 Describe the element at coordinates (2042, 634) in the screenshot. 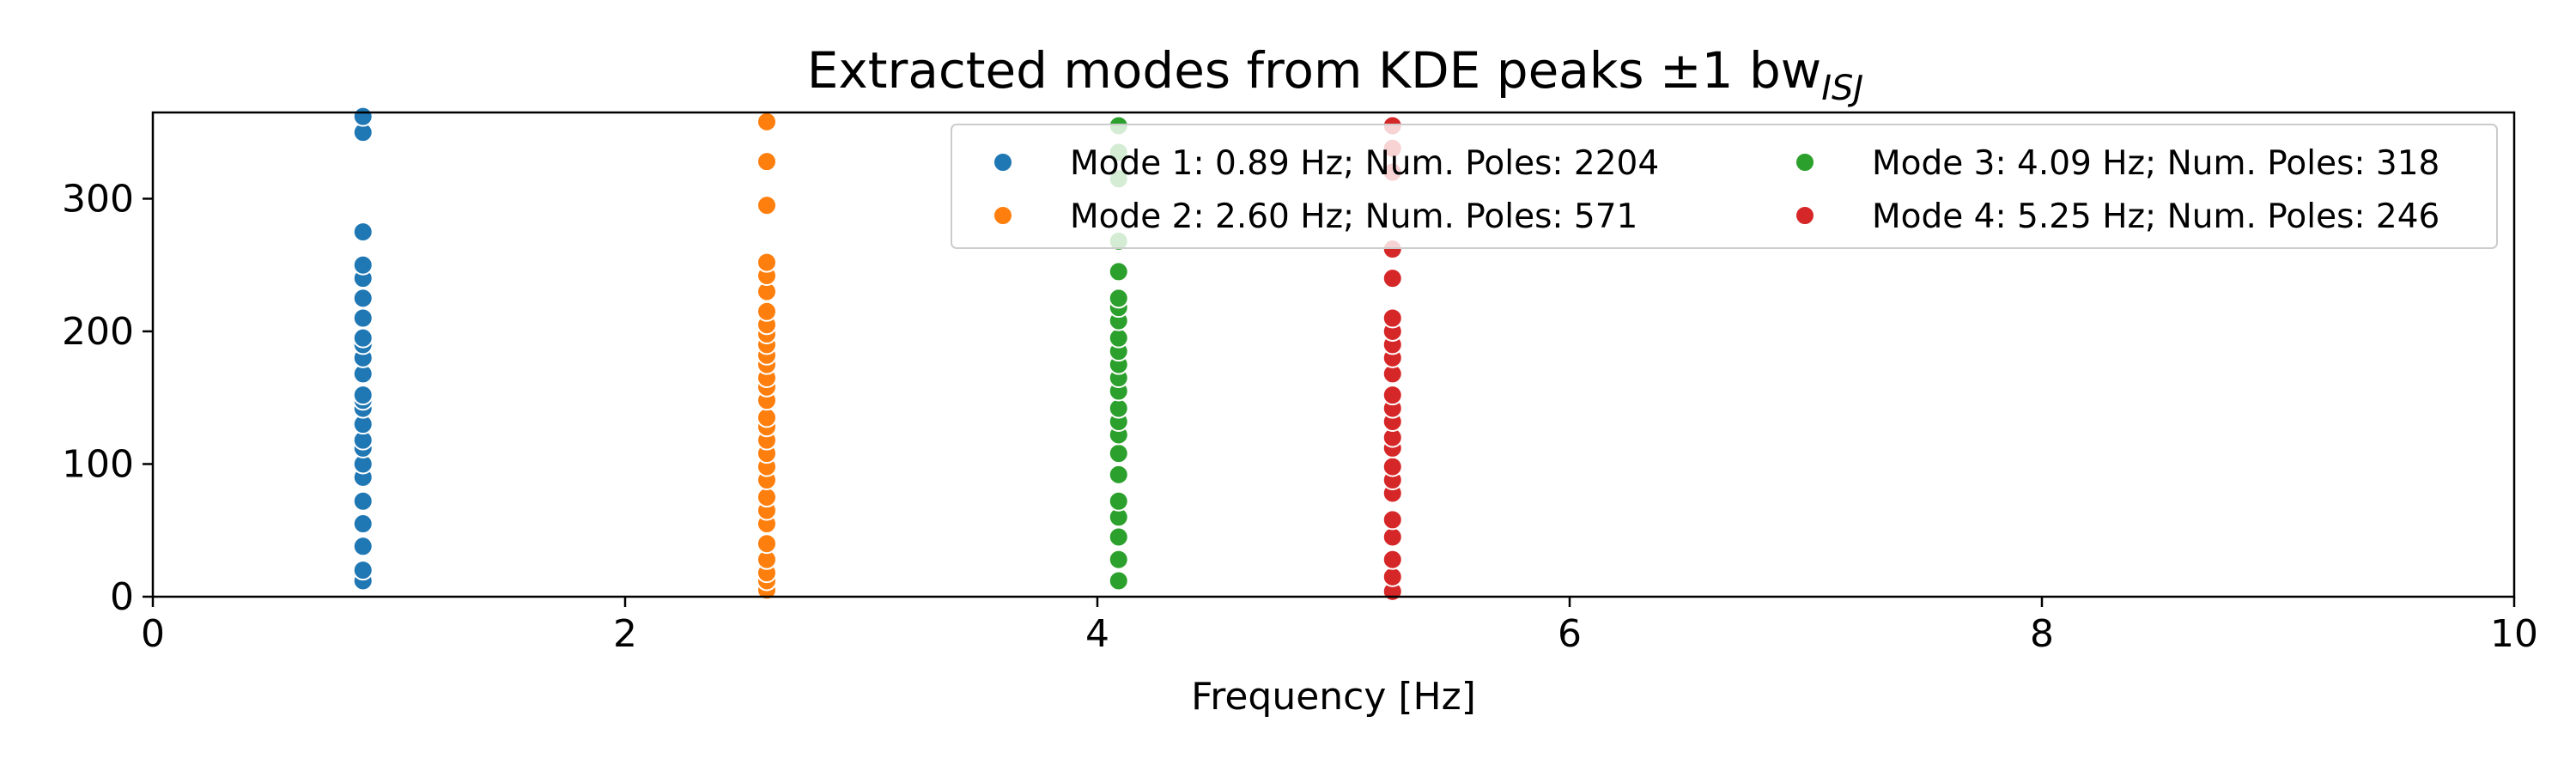

I see `x-tick-label: 8` at that location.